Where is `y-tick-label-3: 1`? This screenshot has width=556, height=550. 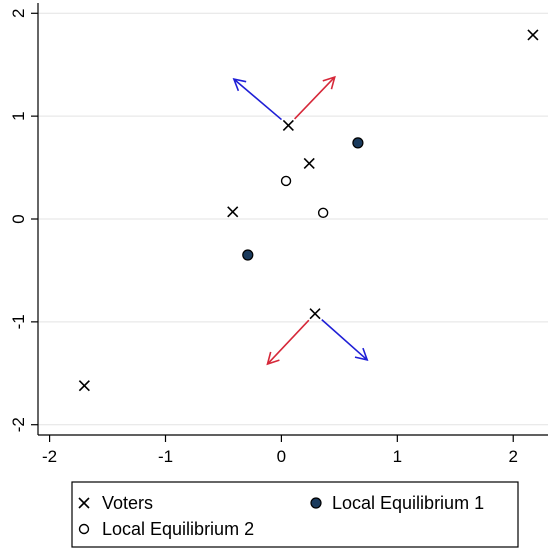
y-tick-label-3: 1 is located at coordinates (18, 115).